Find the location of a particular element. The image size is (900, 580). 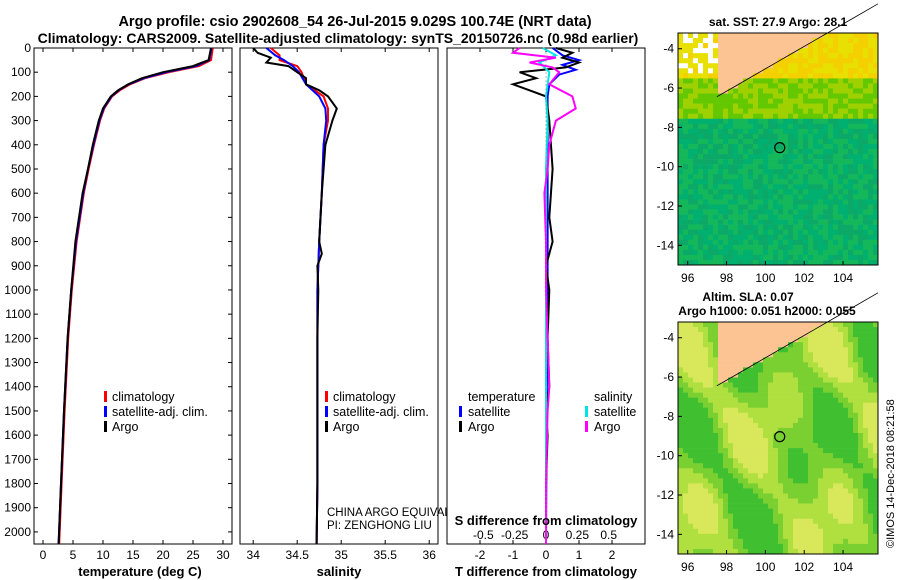

x-tick-label: 35.5 is located at coordinates (386, 555).